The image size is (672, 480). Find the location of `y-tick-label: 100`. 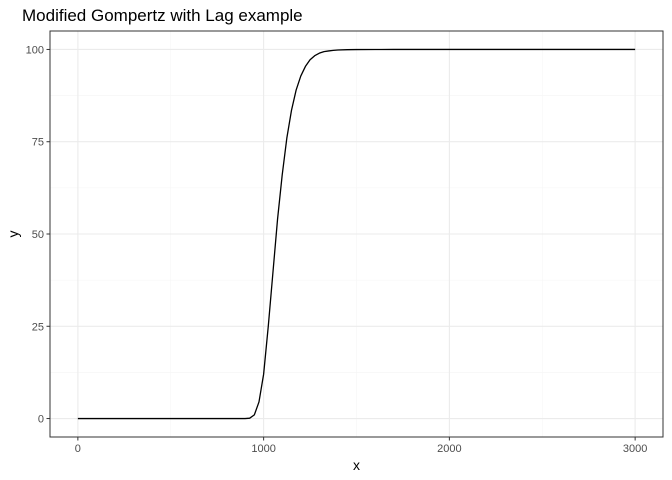

y-tick-label: 100 is located at coordinates (35, 50).